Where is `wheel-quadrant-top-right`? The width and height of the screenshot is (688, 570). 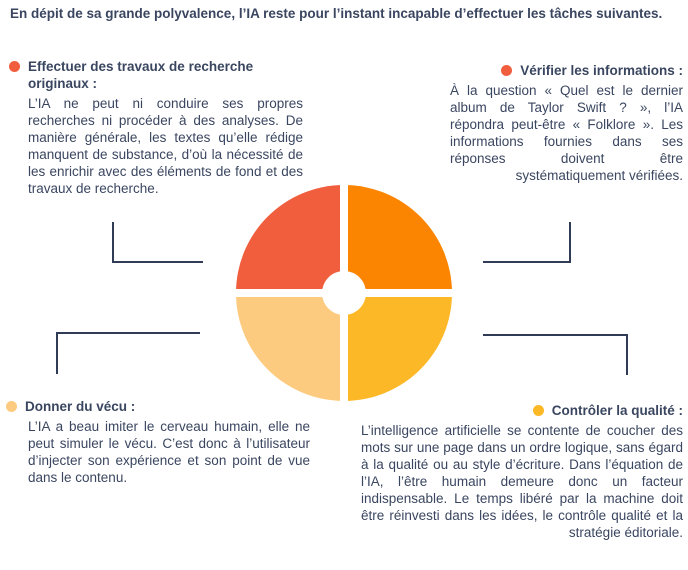 wheel-quadrant-top-right is located at coordinates (398, 239).